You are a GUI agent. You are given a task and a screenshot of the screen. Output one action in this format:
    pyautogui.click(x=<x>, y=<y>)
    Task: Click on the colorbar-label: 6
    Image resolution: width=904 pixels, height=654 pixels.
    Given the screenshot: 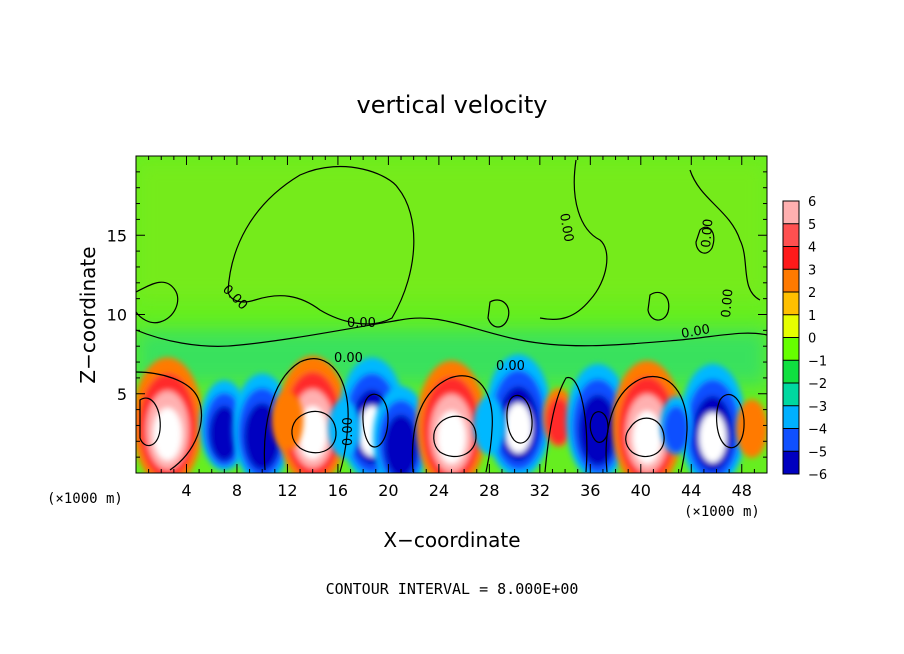 What is the action you would take?
    pyautogui.click(x=812, y=202)
    